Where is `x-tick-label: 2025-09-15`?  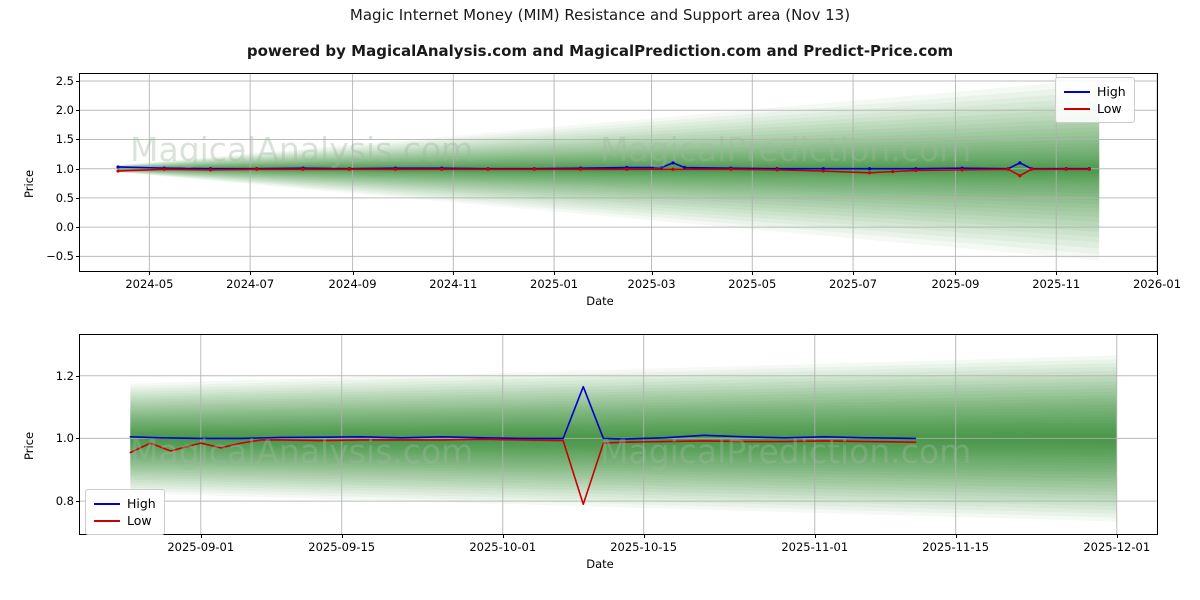 x-tick-label: 2025-09-15 is located at coordinates (342, 547).